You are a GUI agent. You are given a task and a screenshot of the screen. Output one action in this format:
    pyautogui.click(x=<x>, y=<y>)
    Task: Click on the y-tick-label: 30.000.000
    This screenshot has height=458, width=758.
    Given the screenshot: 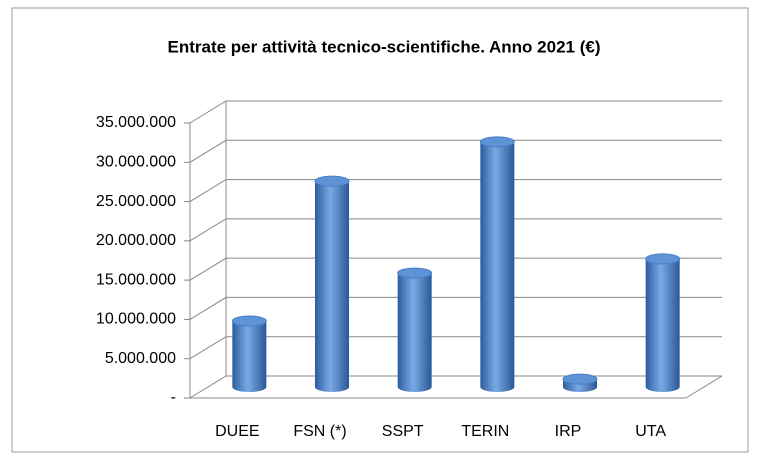 What is the action you would take?
    pyautogui.click(x=136, y=162)
    